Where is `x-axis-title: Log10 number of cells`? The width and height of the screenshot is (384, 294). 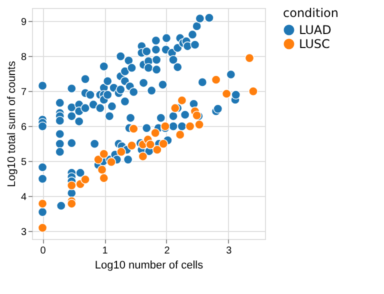
x-axis-title: Log10 number of cells is located at coordinates (149, 266).